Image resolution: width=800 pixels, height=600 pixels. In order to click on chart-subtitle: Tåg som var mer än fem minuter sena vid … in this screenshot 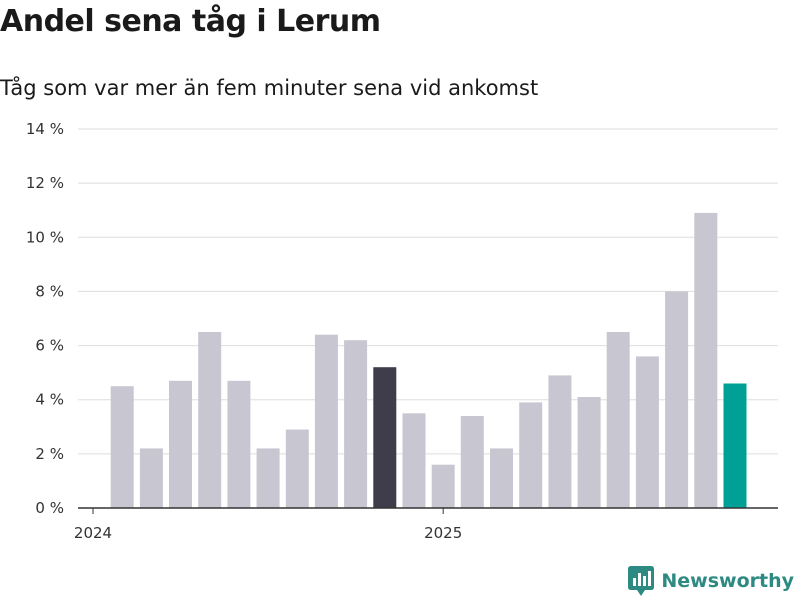, I will do `click(269, 88)`.